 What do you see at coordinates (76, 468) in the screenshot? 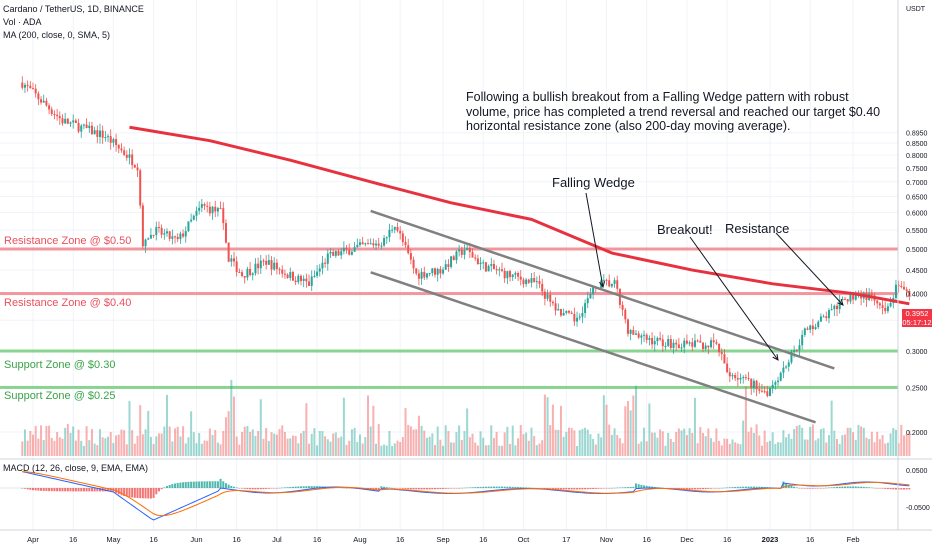
I see `macd-legend: MACD (12, 26, close, 9, EMA, EMA)` at bounding box center [76, 468].